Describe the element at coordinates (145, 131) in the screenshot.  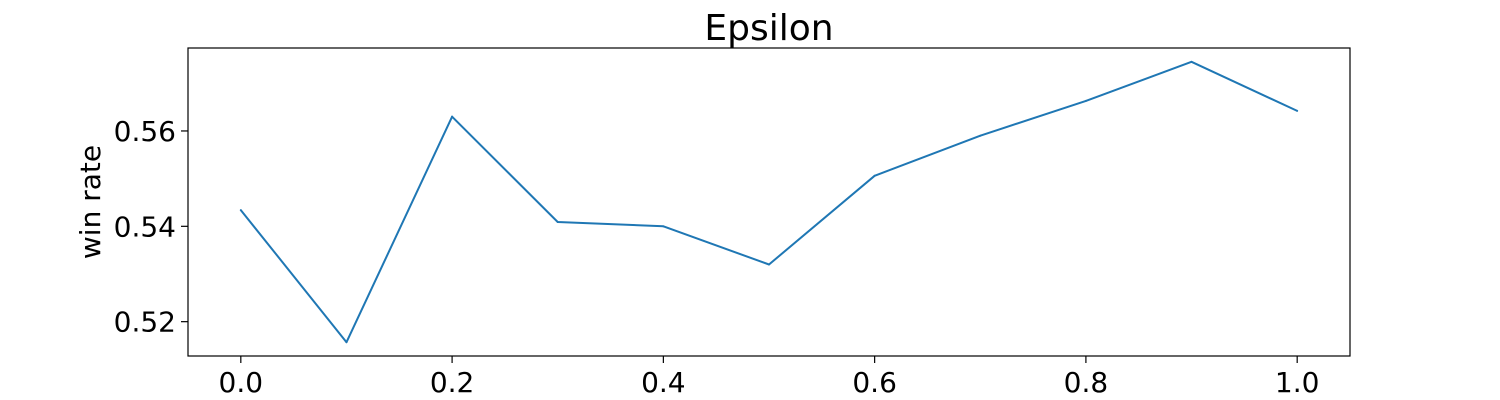
I see `y-tick-label: 0.56` at that location.